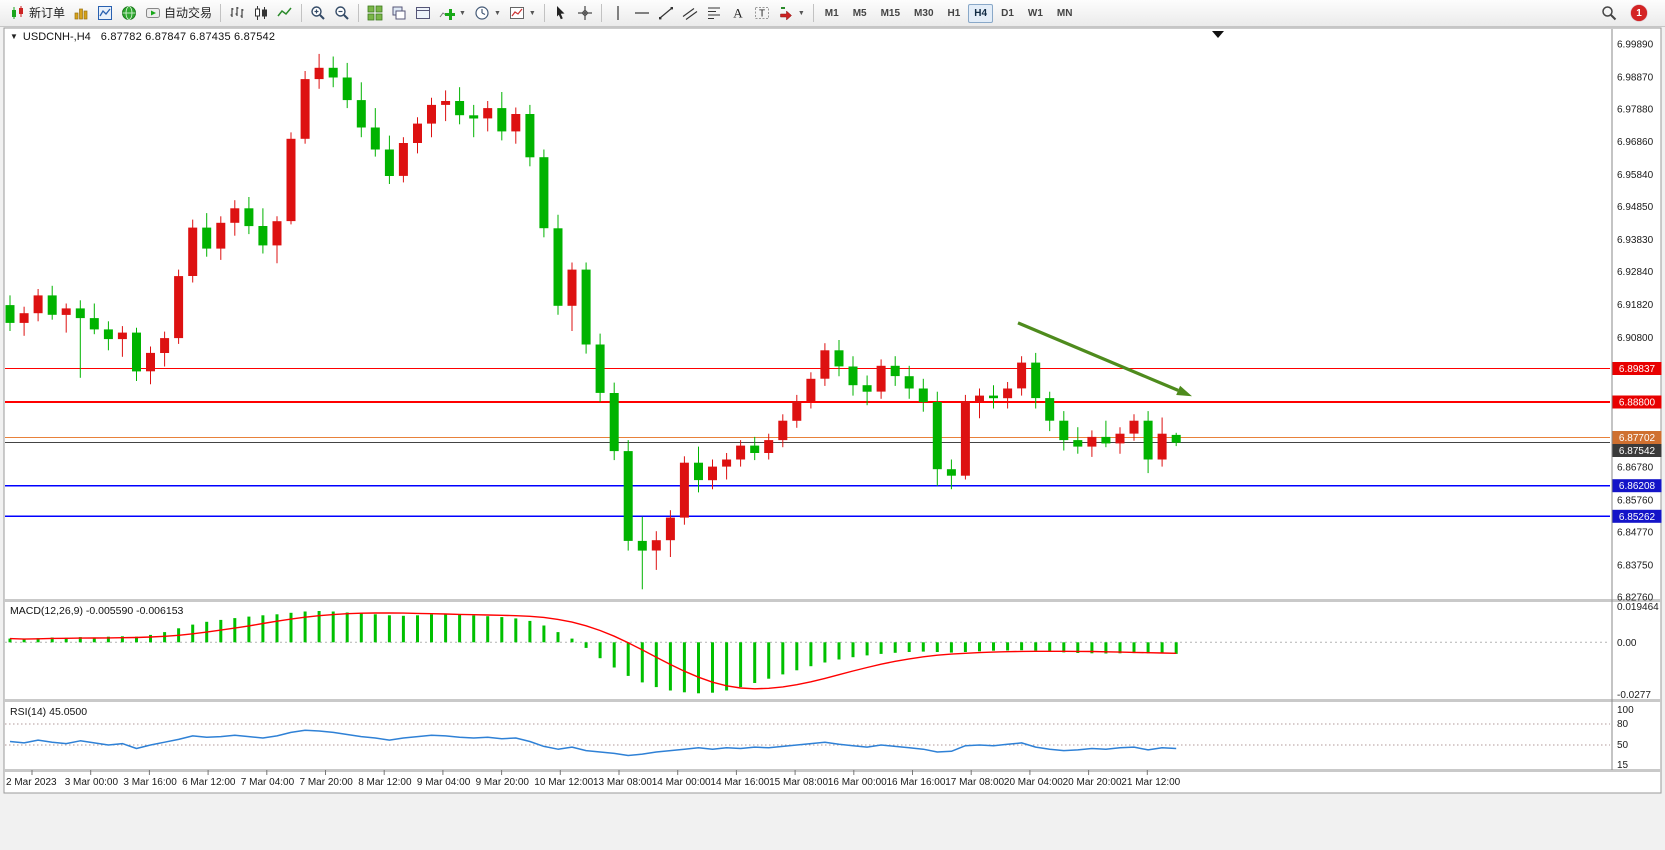  I want to click on periods-button: ▼, so click(487, 13).